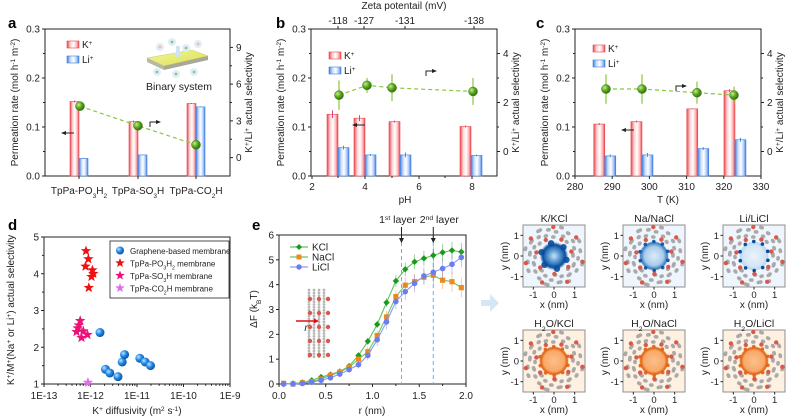  I want to click on y-tick-label: 0.0, so click(299, 177).